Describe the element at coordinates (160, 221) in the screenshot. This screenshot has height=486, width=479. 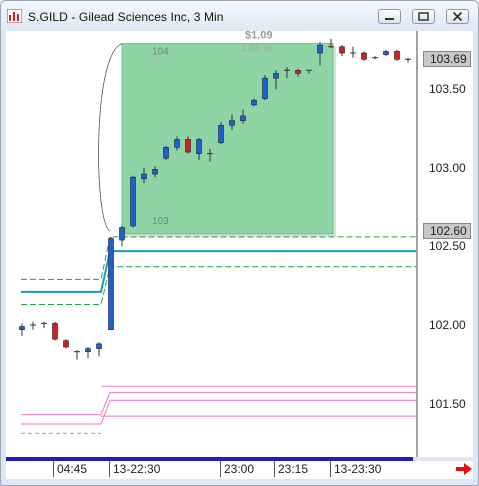
I see `measure-bottom-price: 103` at that location.